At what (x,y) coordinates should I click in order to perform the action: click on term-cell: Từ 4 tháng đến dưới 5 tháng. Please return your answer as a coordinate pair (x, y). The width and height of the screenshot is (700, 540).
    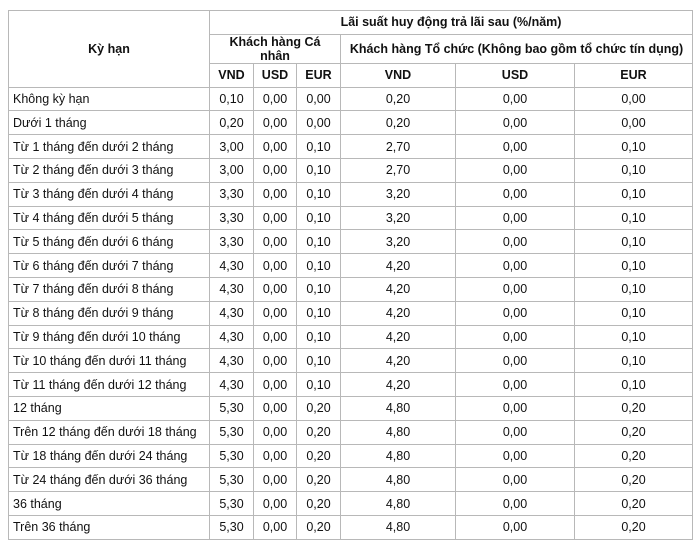
    Looking at the image, I should click on (109, 218).